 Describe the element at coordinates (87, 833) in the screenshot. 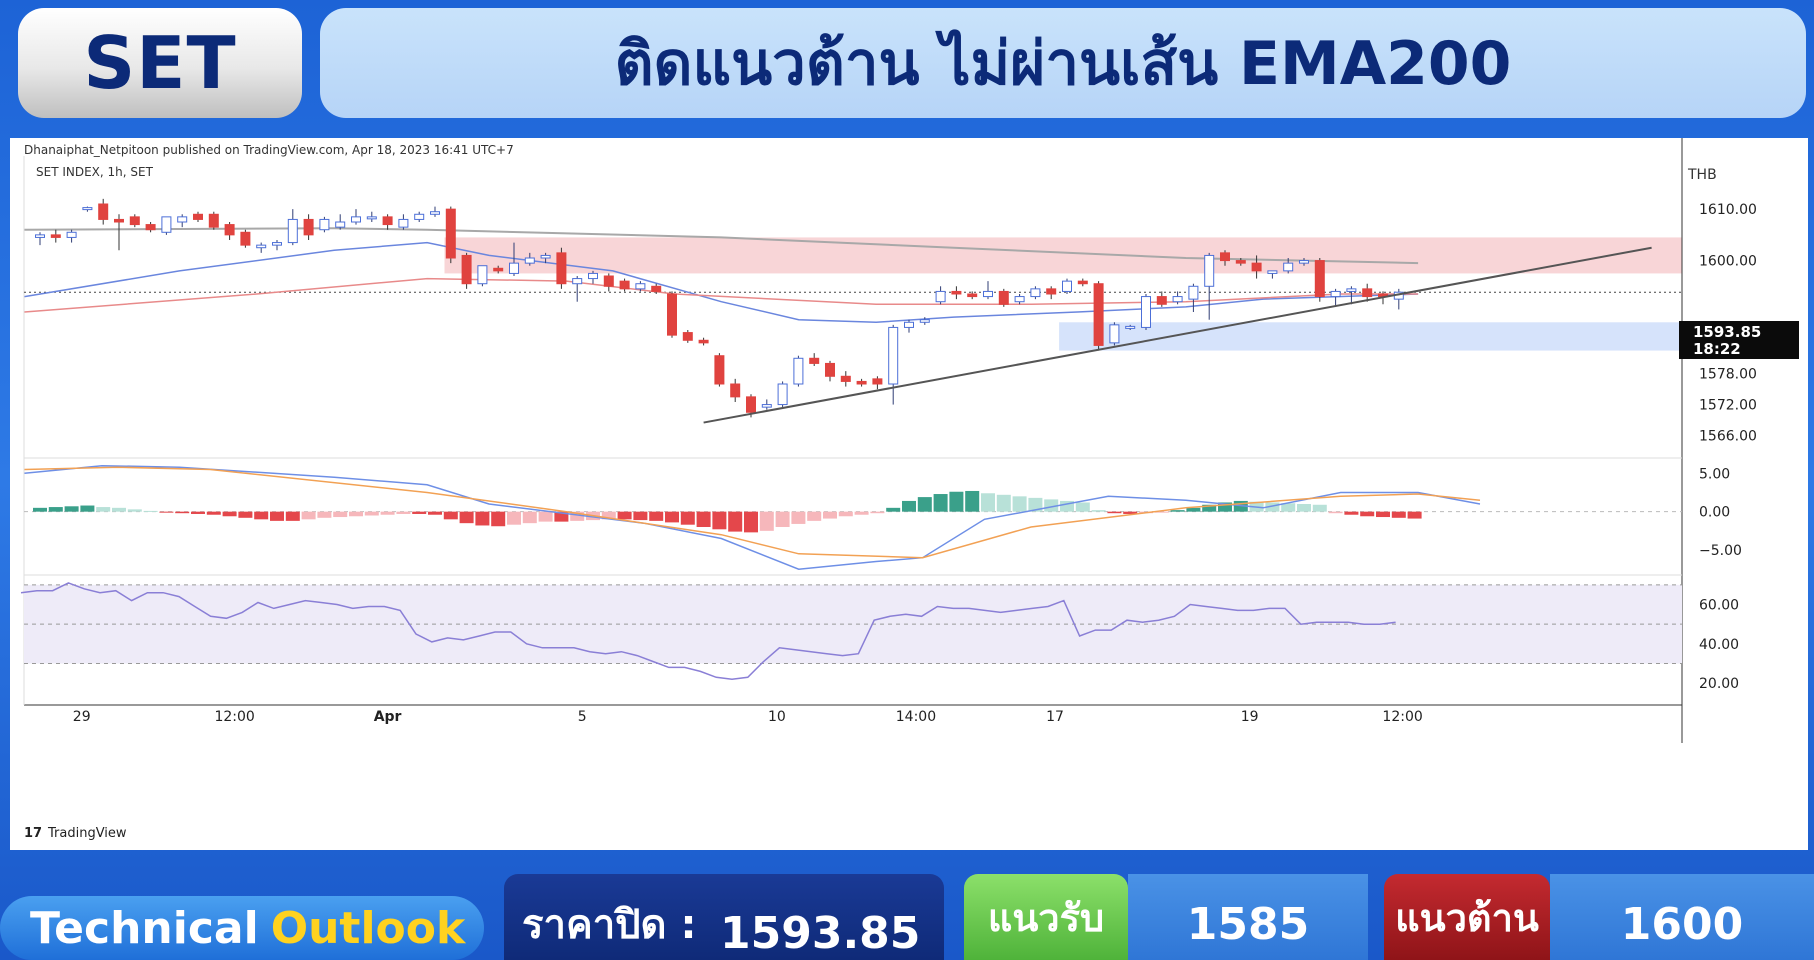

I see `tv-watermark-text: TradingView` at that location.